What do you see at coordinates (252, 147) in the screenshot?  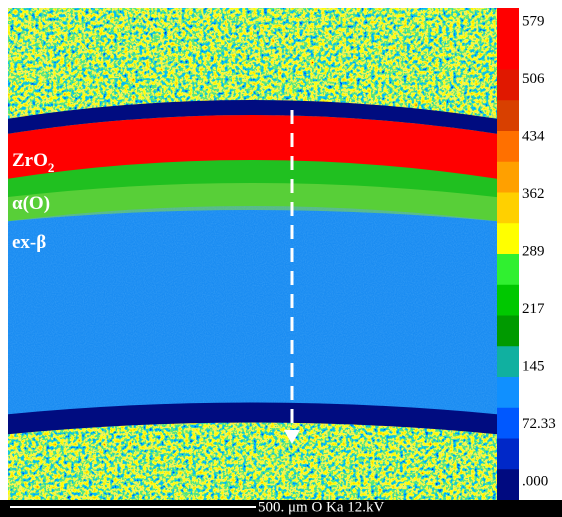 I see `oxide-layer` at bounding box center [252, 147].